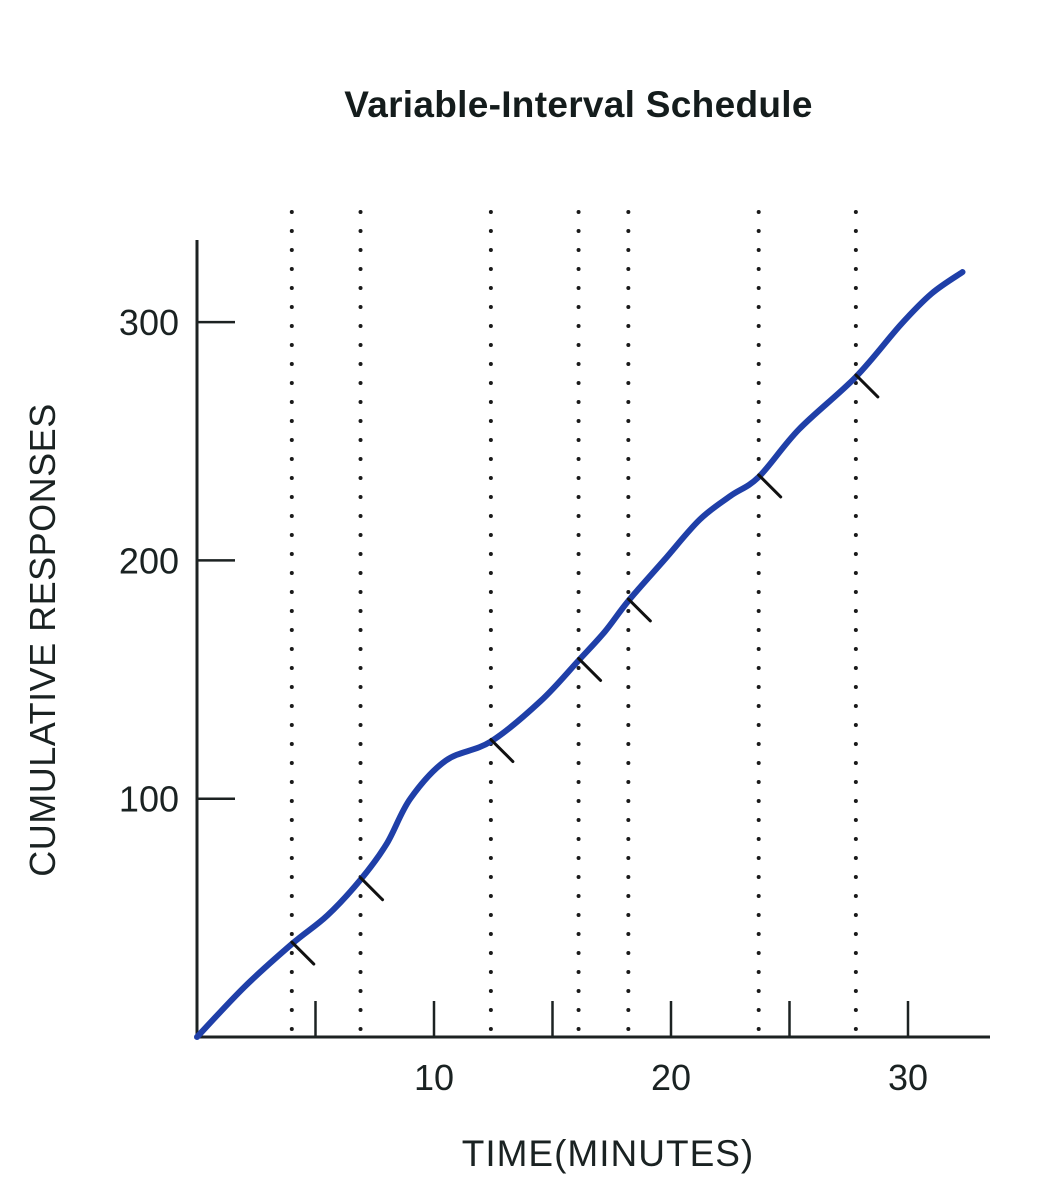 The width and height of the screenshot is (1057, 1200). Describe the element at coordinates (149, 560) in the screenshot. I see `y-tick-label: 200` at that location.